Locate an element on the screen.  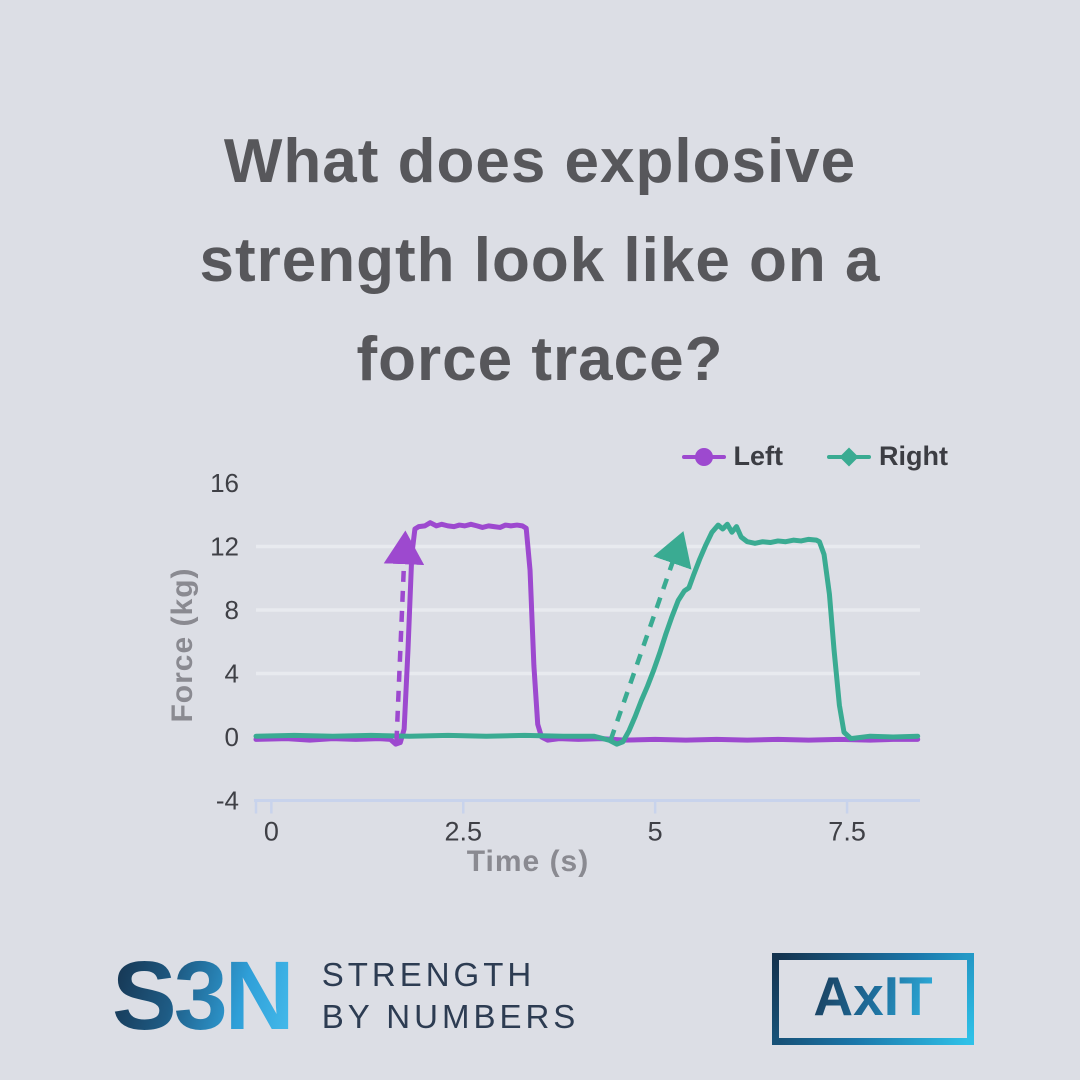
legend-item-right: Right is located at coordinates (887, 456).